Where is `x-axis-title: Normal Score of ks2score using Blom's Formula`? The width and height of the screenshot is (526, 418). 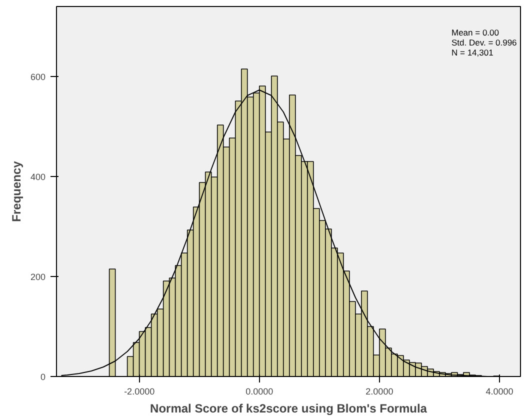
x-axis-title: Normal Score of ks2score using Blom's Formula is located at coordinates (289, 409).